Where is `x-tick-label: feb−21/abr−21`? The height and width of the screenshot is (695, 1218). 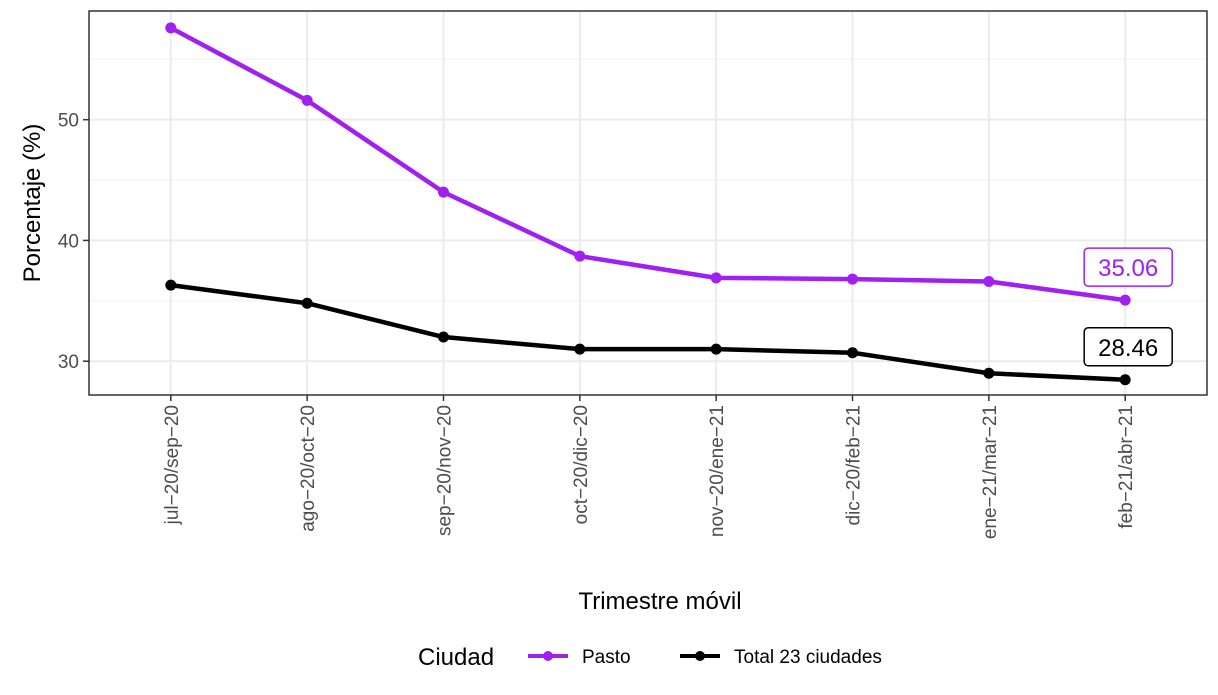 x-tick-label: feb−21/abr−21 is located at coordinates (1126, 467).